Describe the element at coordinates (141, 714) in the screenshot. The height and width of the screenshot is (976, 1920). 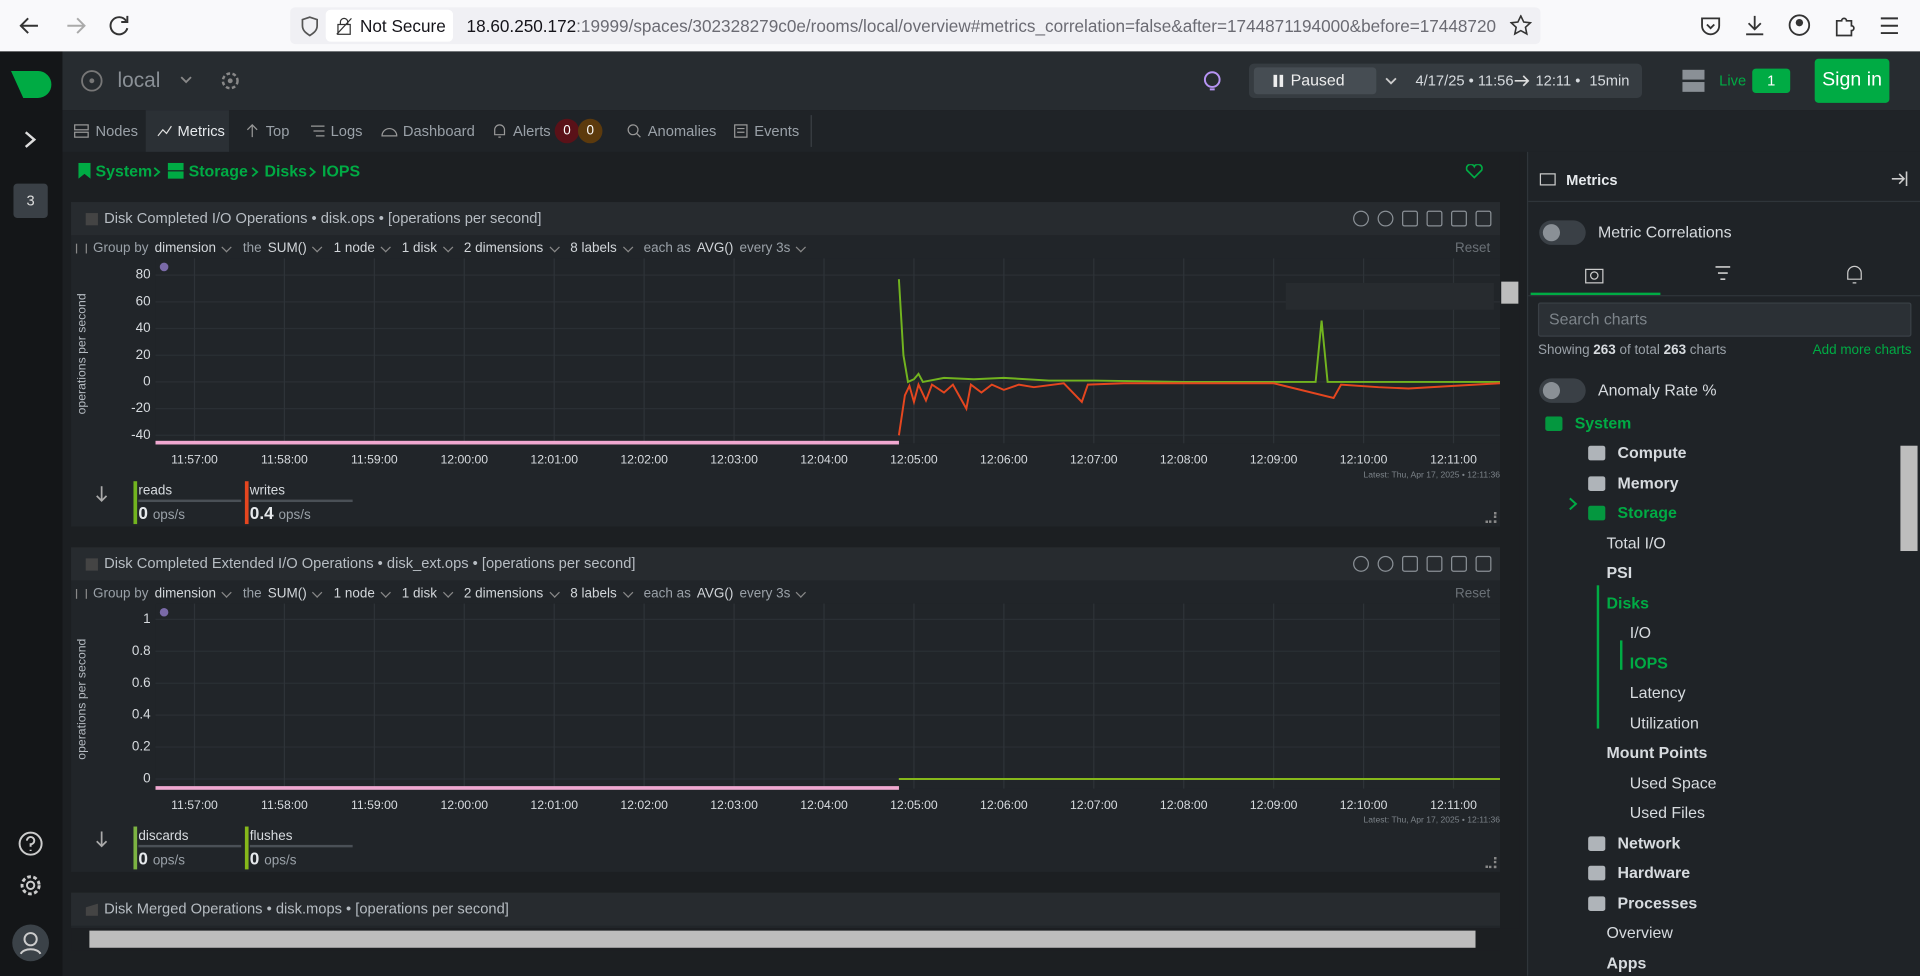
I see `y-tick-label: 0.4` at that location.